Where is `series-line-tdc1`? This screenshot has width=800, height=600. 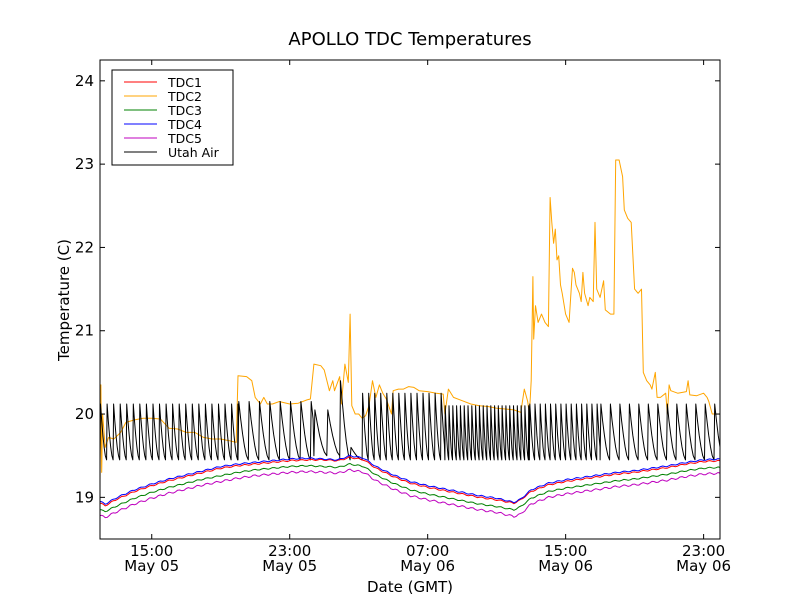 series-line-tdc1 is located at coordinates (410, 481).